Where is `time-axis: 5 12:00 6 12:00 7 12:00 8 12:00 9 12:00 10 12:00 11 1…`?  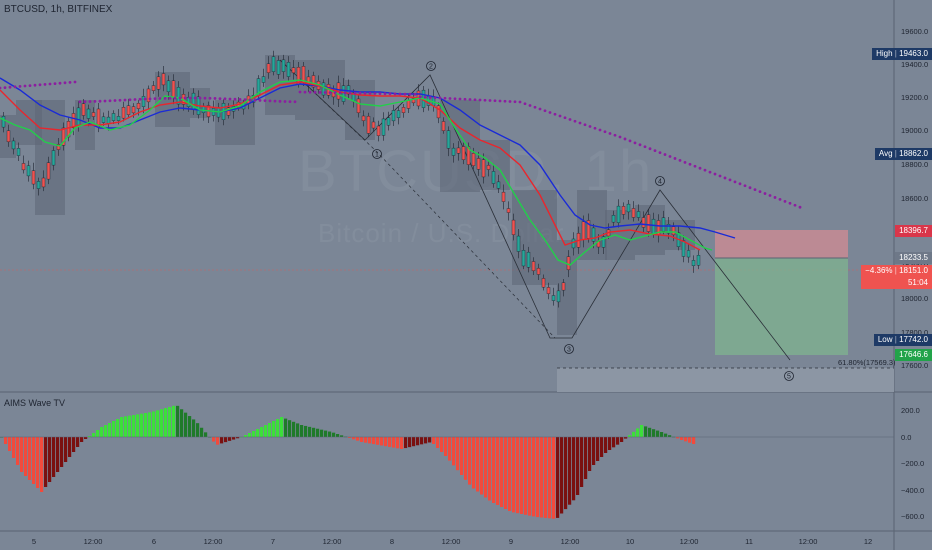 time-axis: 5 12:00 6 12:00 7 12:00 8 12:00 9 12:00 10 12:00 11 1… is located at coordinates (452, 541).